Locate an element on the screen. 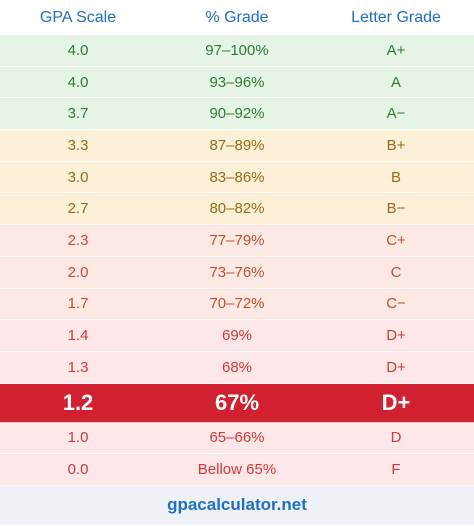 The image size is (474, 526). table-cell: 69% is located at coordinates (237, 336).